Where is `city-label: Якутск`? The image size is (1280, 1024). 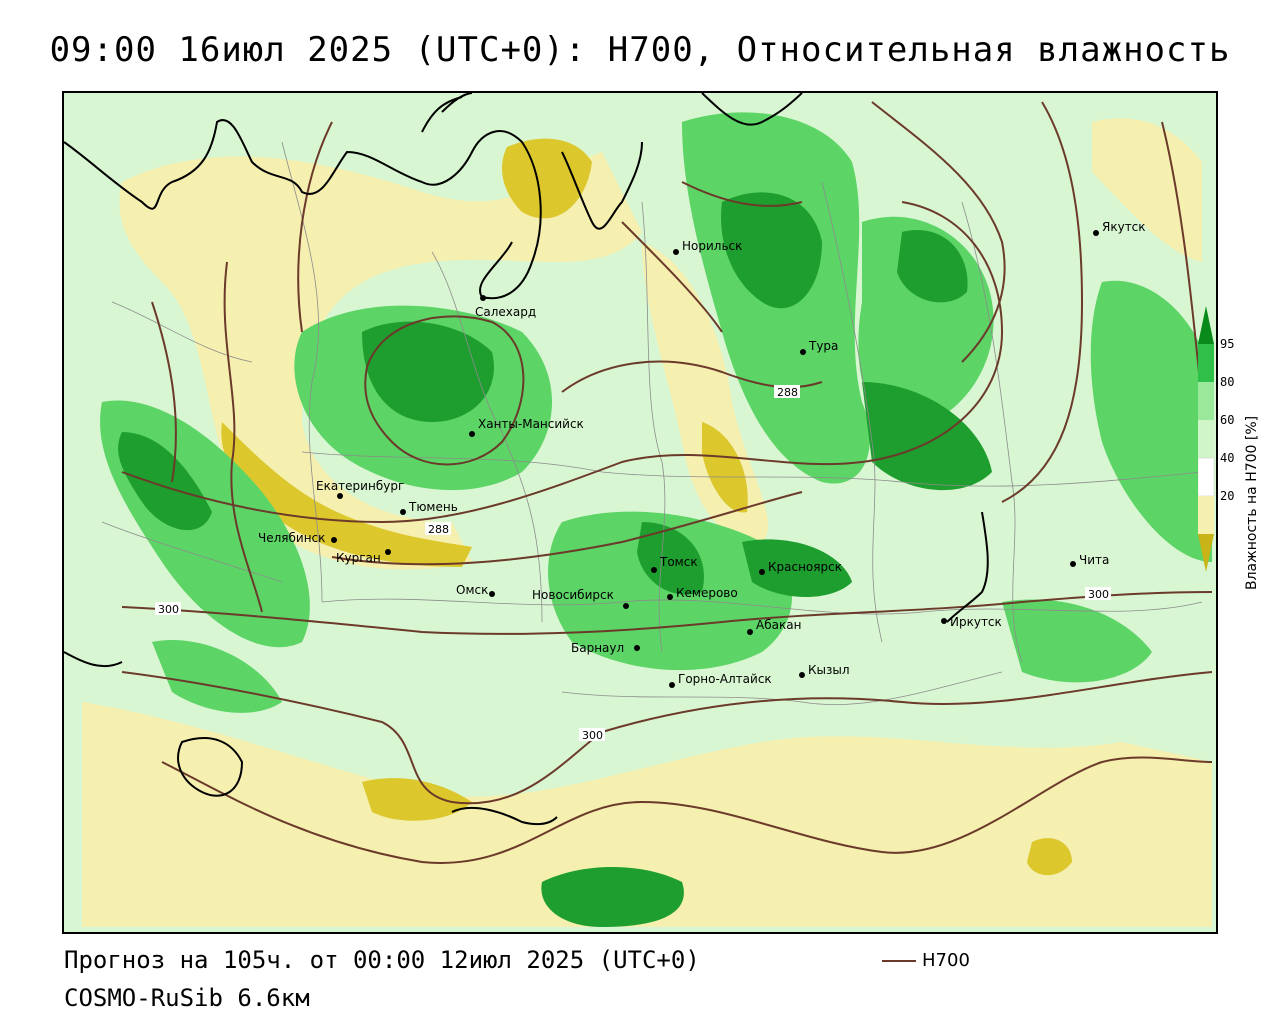
city-label: Якутск is located at coordinates (1124, 227).